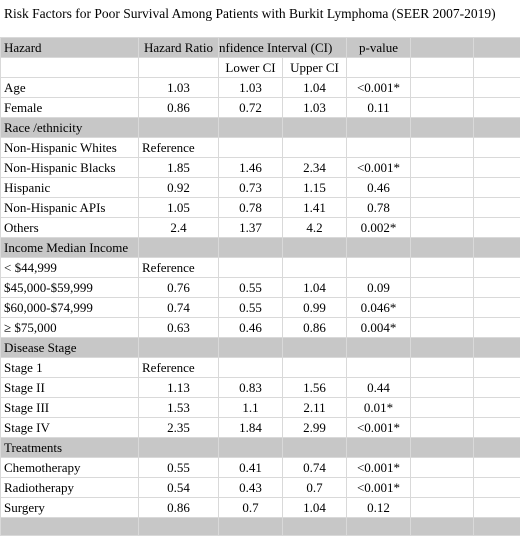 The height and width of the screenshot is (536, 520). I want to click on header-hazard: Hazard, so click(70, 48).